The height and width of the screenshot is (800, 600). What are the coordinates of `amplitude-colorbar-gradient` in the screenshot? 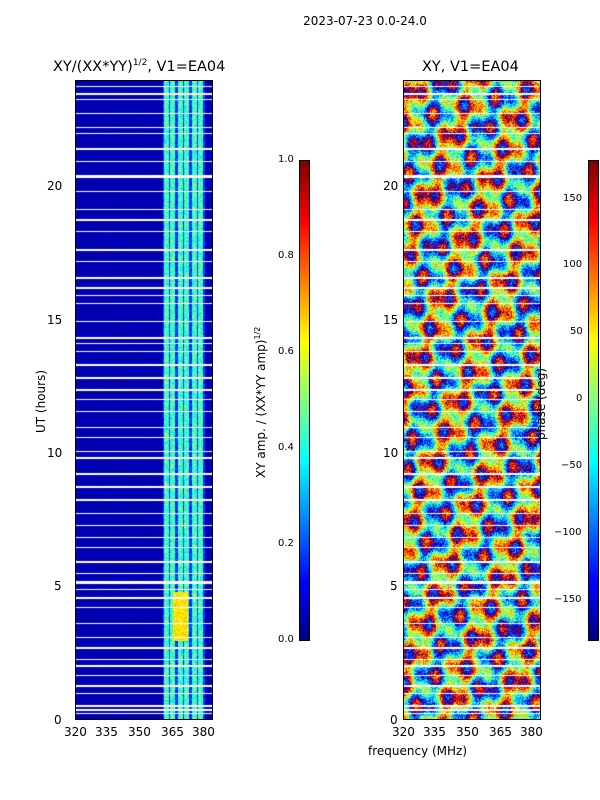 It's located at (304, 400).